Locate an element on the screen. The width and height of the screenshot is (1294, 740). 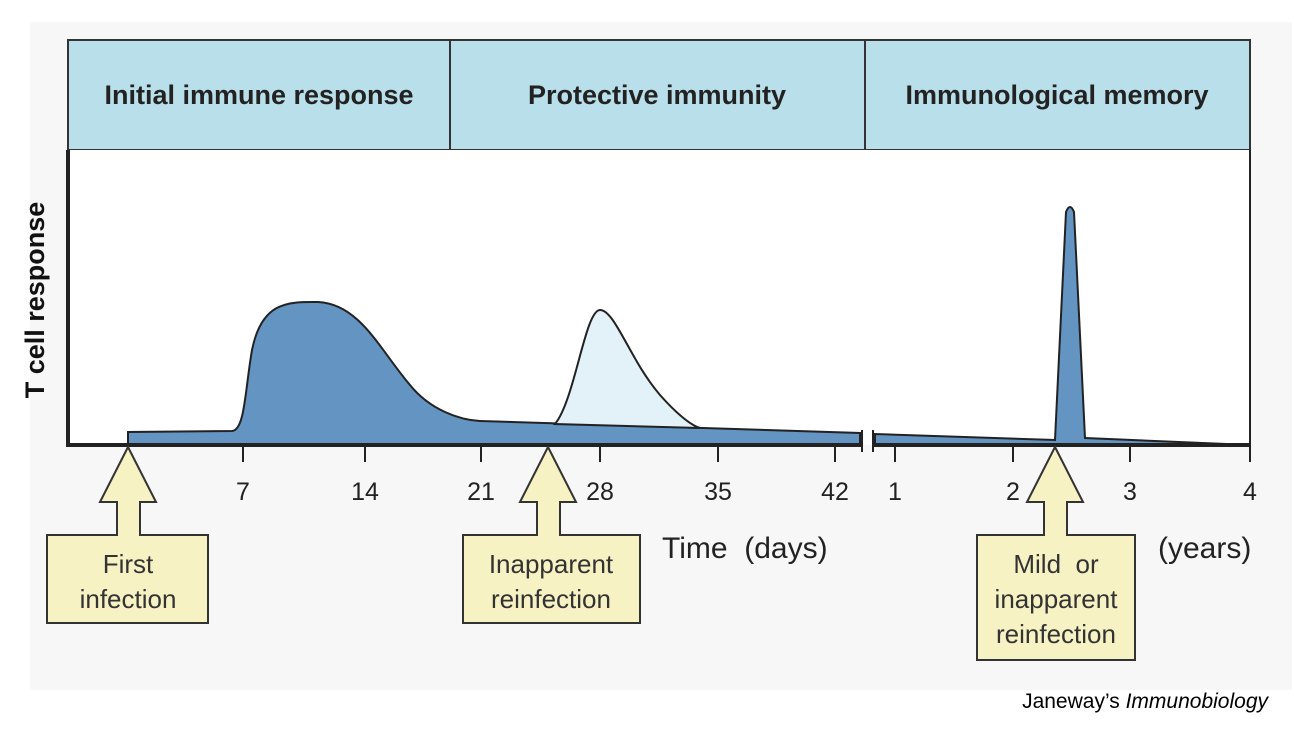
phase-memory: Immunological memory is located at coordinates (1056, 95).